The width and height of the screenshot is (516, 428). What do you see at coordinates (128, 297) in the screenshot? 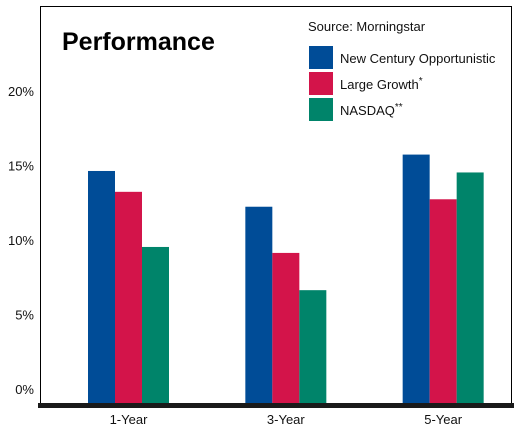
I see `bar-large-growth-1-year` at bounding box center [128, 297].